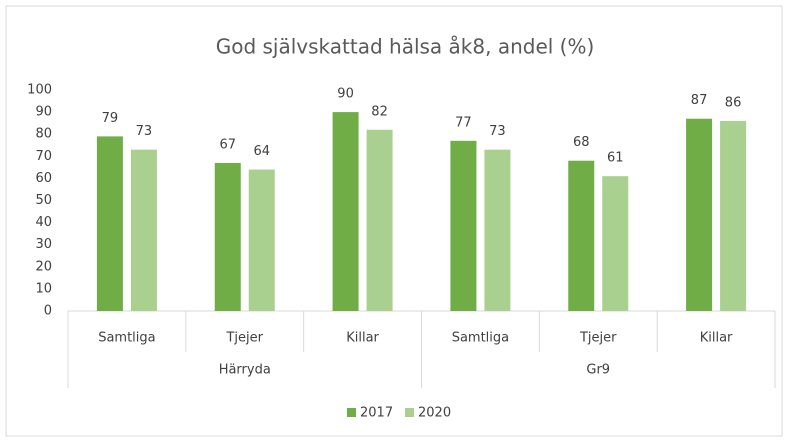 The height and width of the screenshot is (442, 789). I want to click on legend-label: 2020, so click(434, 413).